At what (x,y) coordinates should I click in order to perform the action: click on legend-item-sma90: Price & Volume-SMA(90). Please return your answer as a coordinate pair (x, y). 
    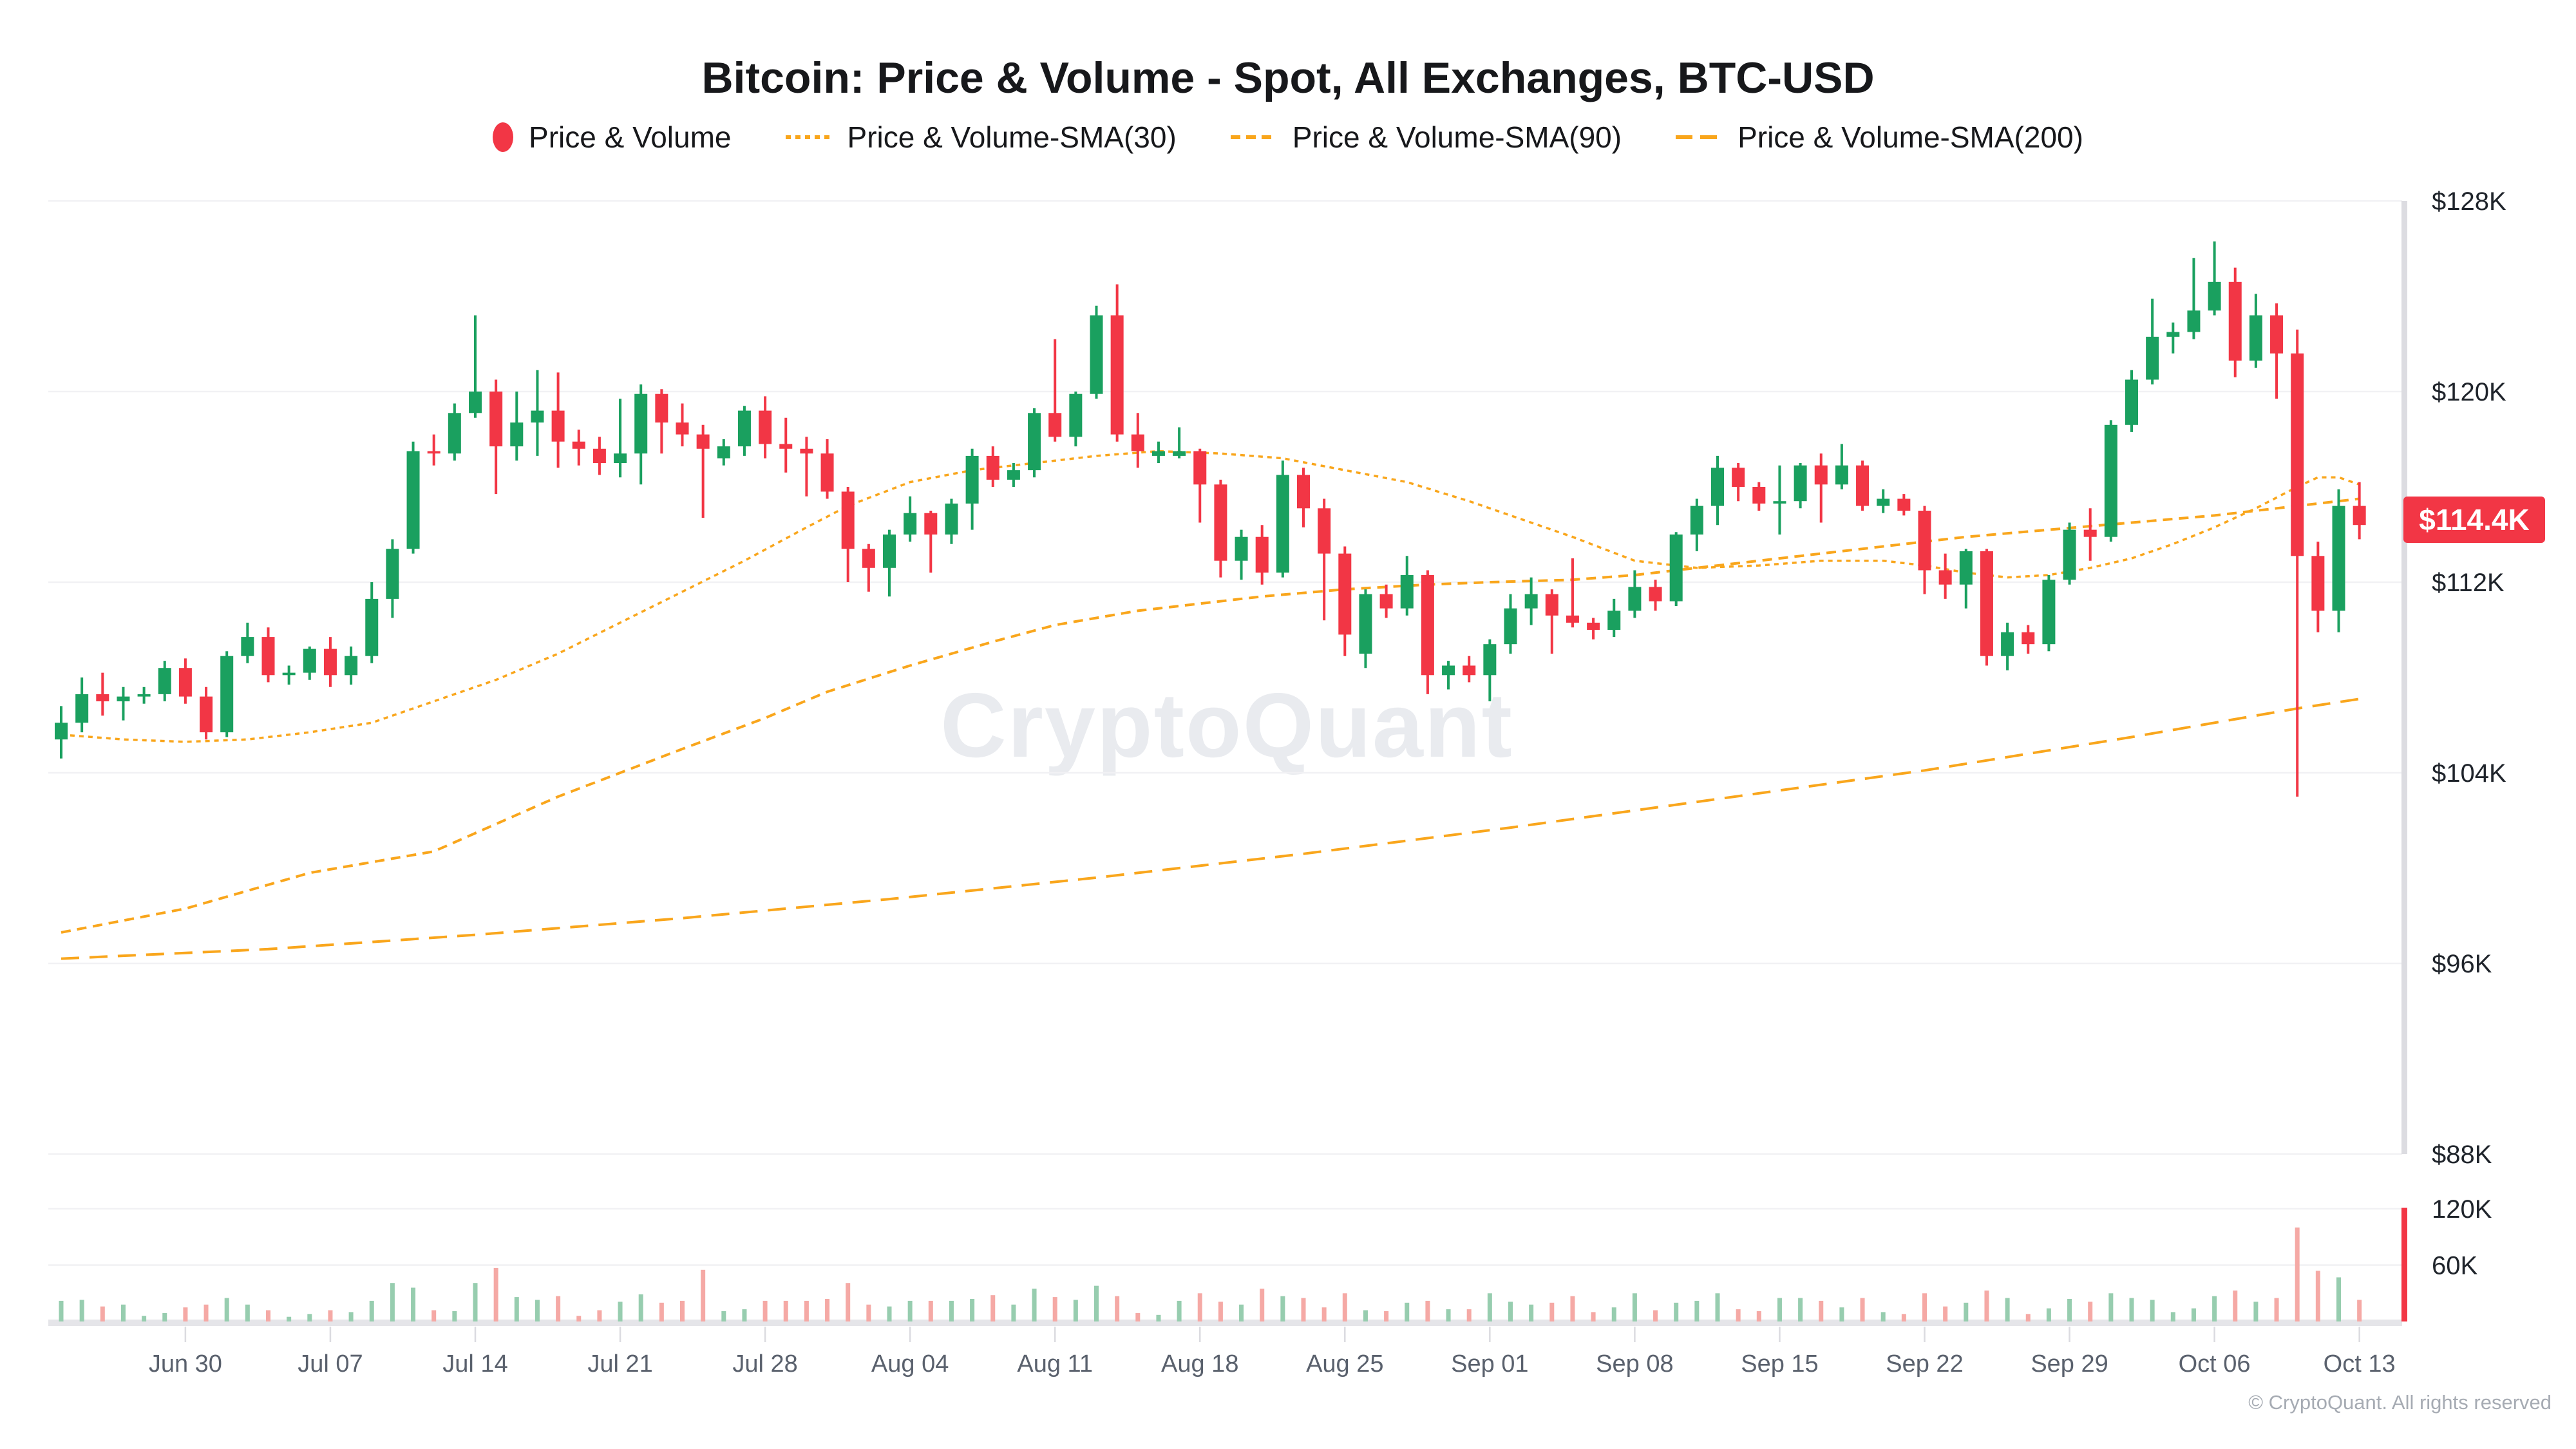
    Looking at the image, I should click on (1426, 137).